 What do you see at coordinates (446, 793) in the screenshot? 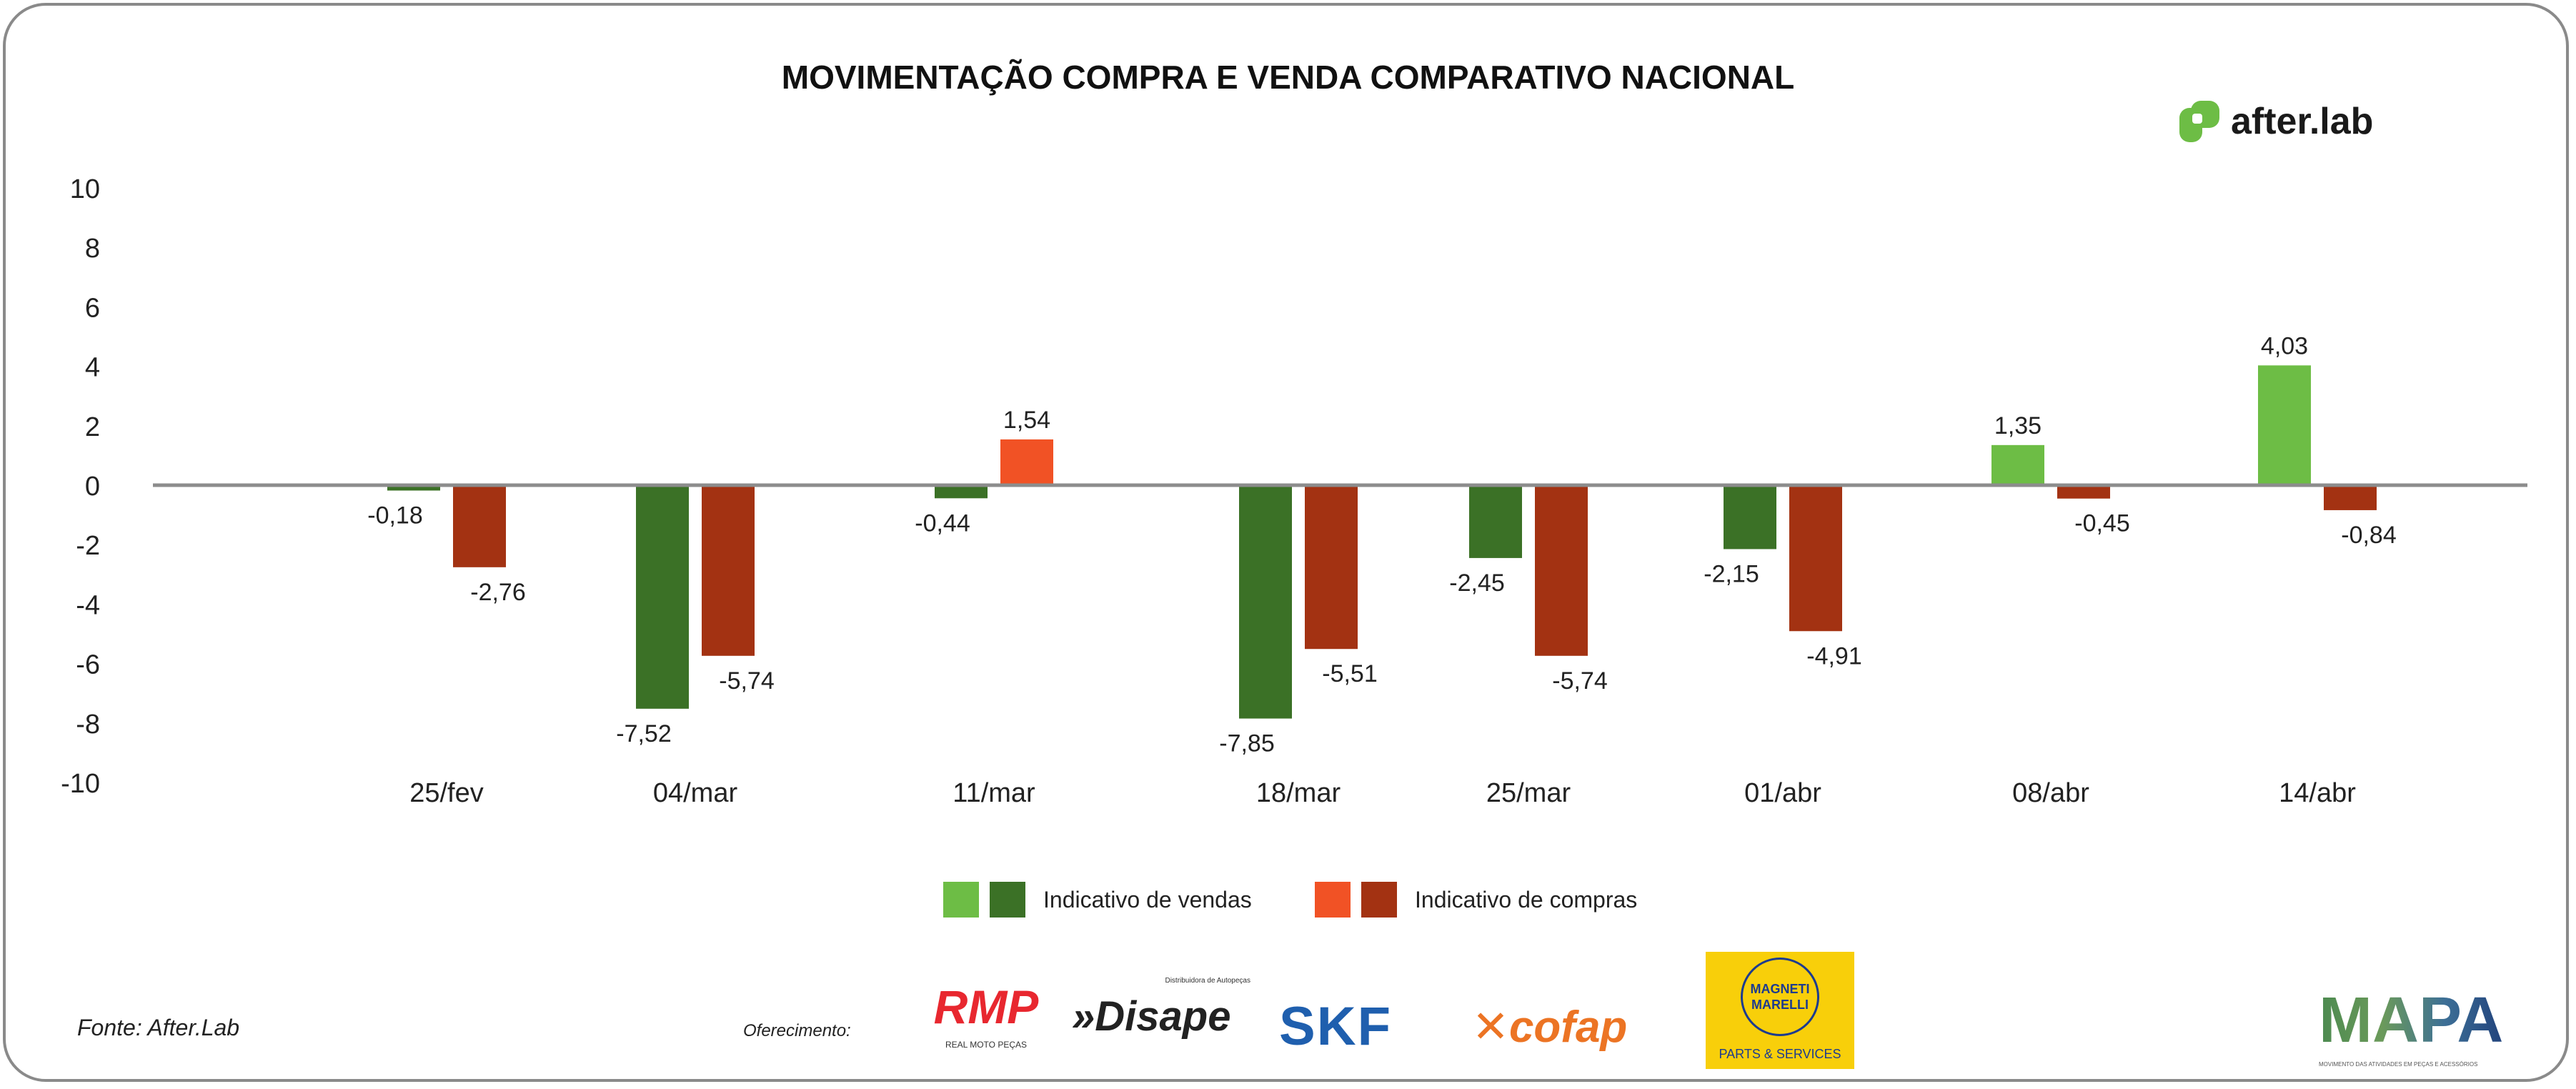
I see `x-tick-label: 25/fev` at bounding box center [446, 793].